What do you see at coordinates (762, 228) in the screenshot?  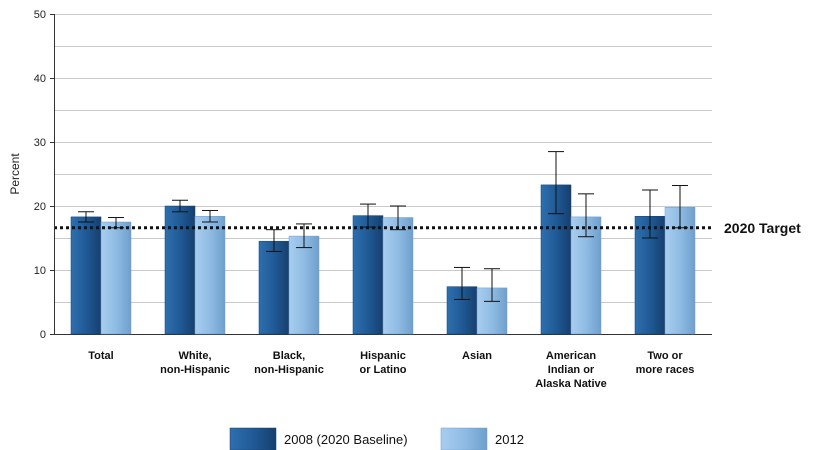 I see `target-label: 2020 Target` at bounding box center [762, 228].